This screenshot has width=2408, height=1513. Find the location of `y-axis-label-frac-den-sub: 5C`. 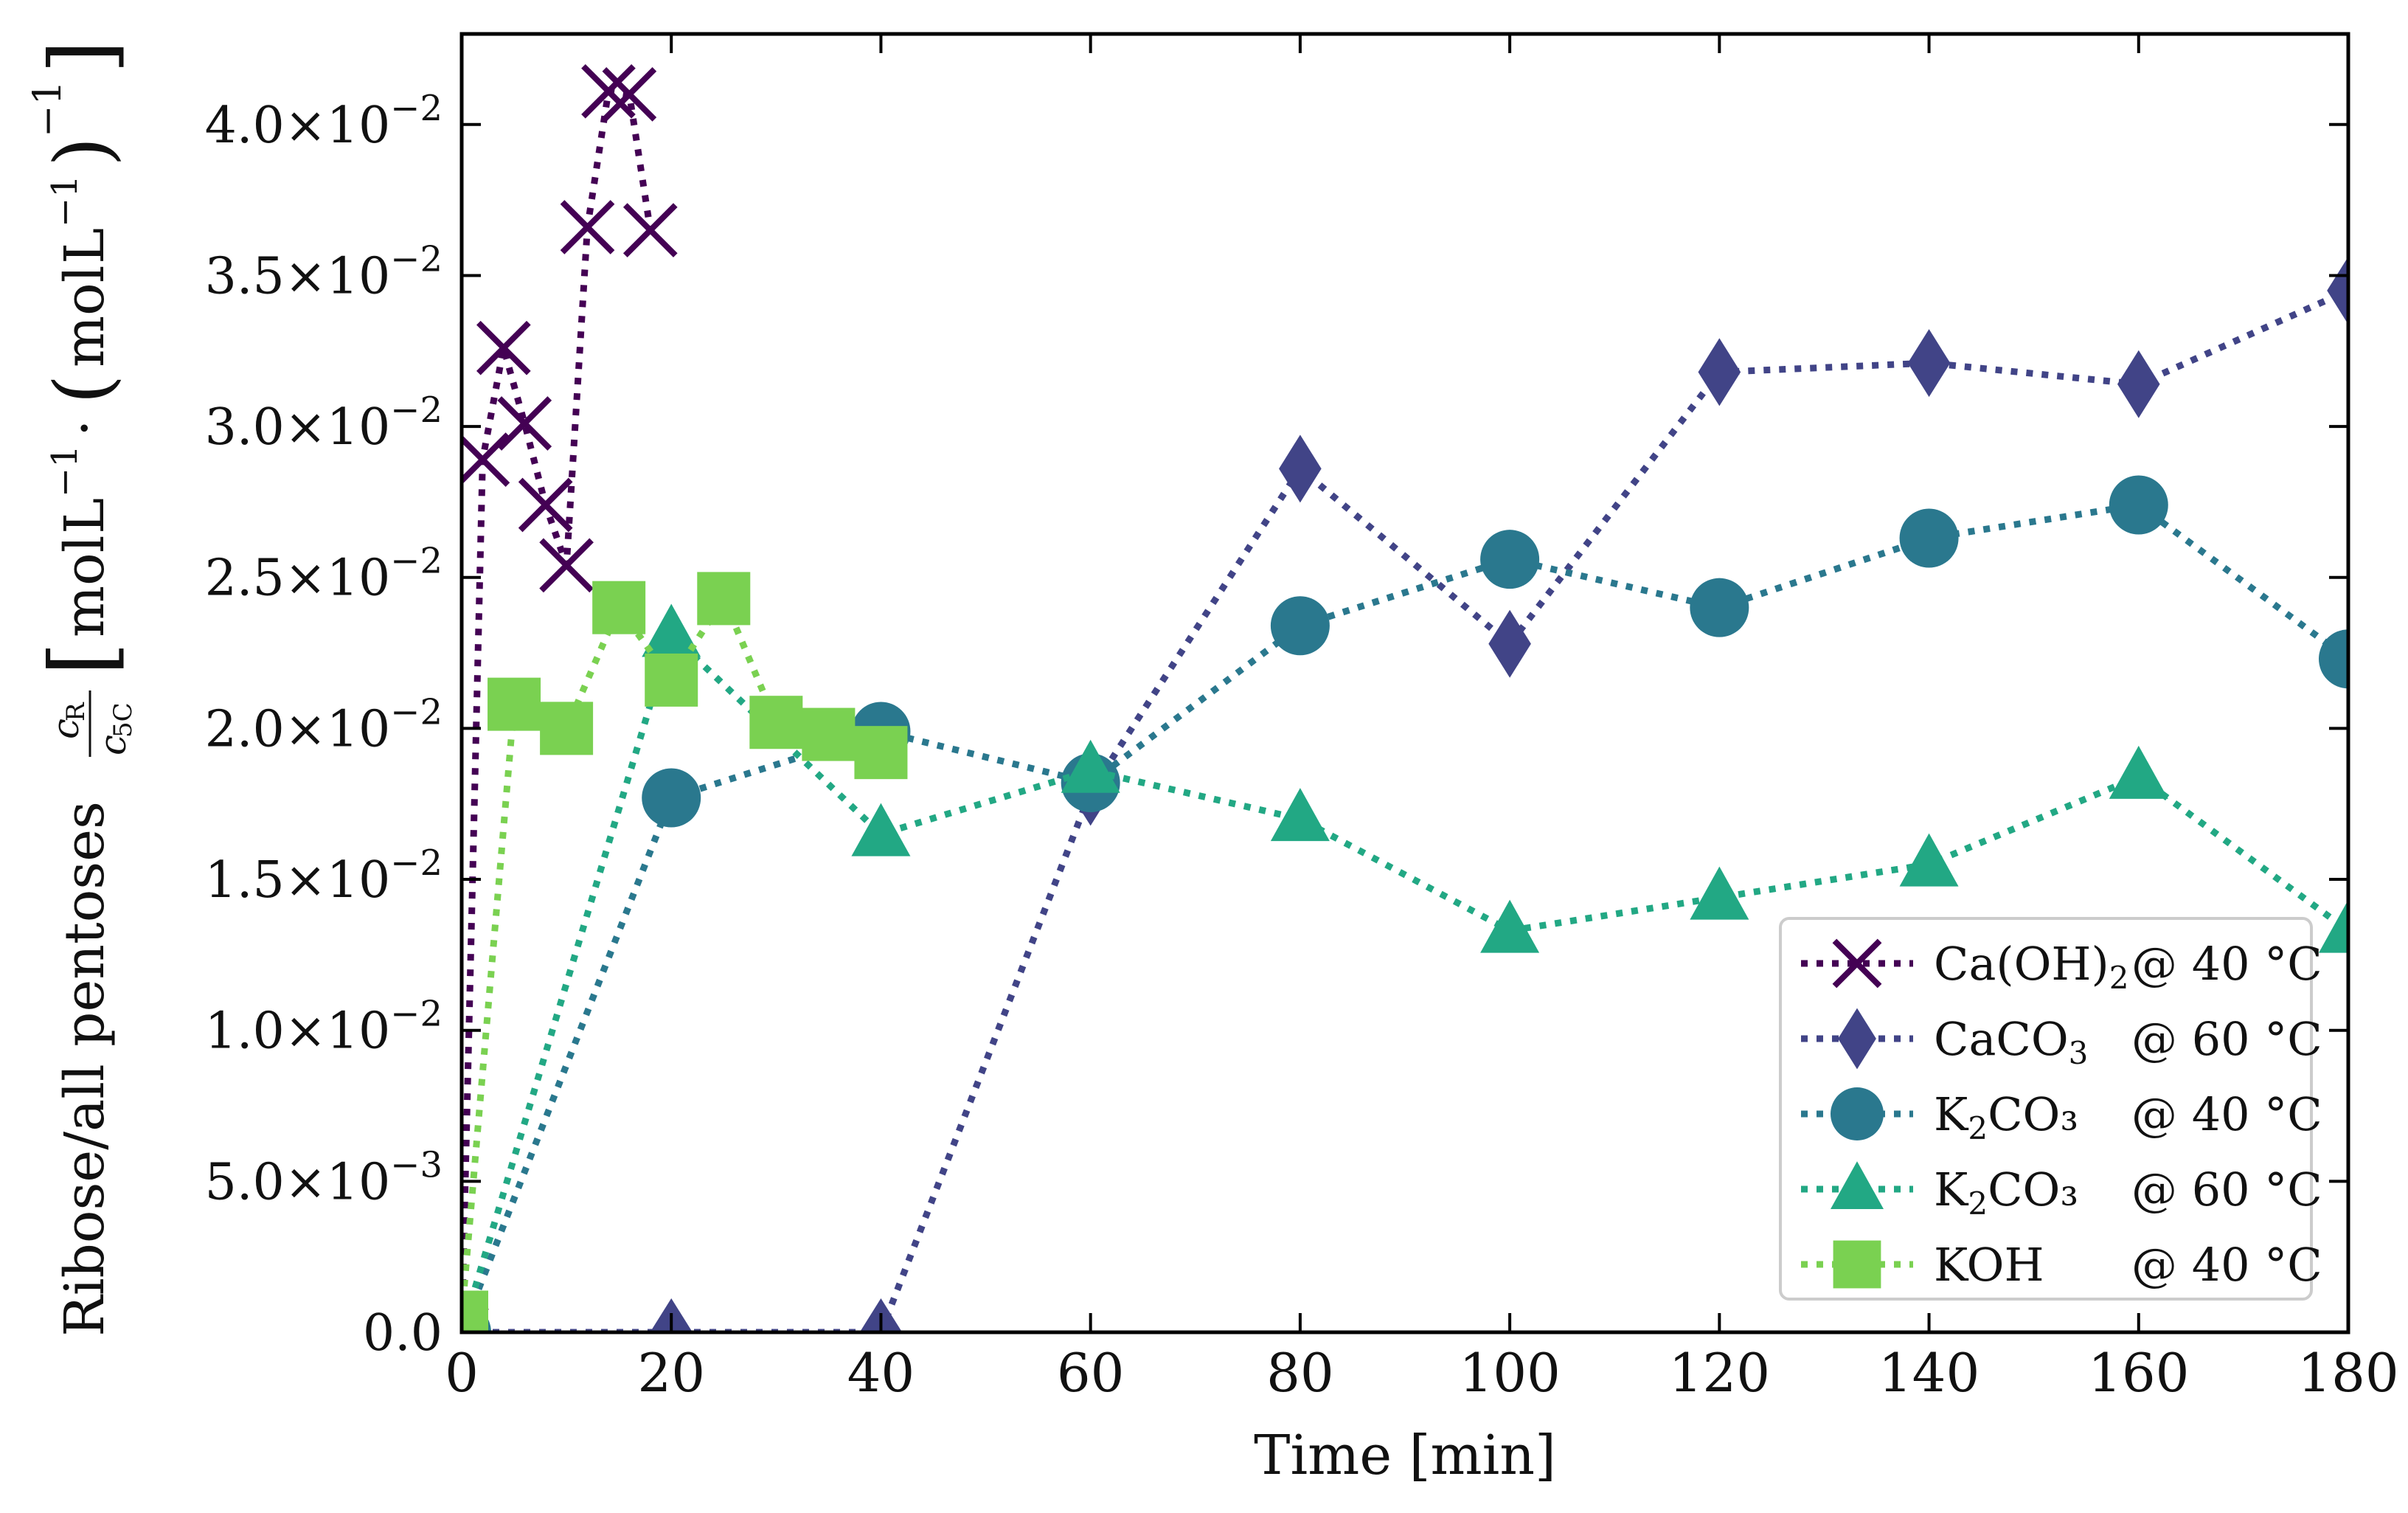

y-axis-label-frac-den-sub: 5C is located at coordinates (123, 720).